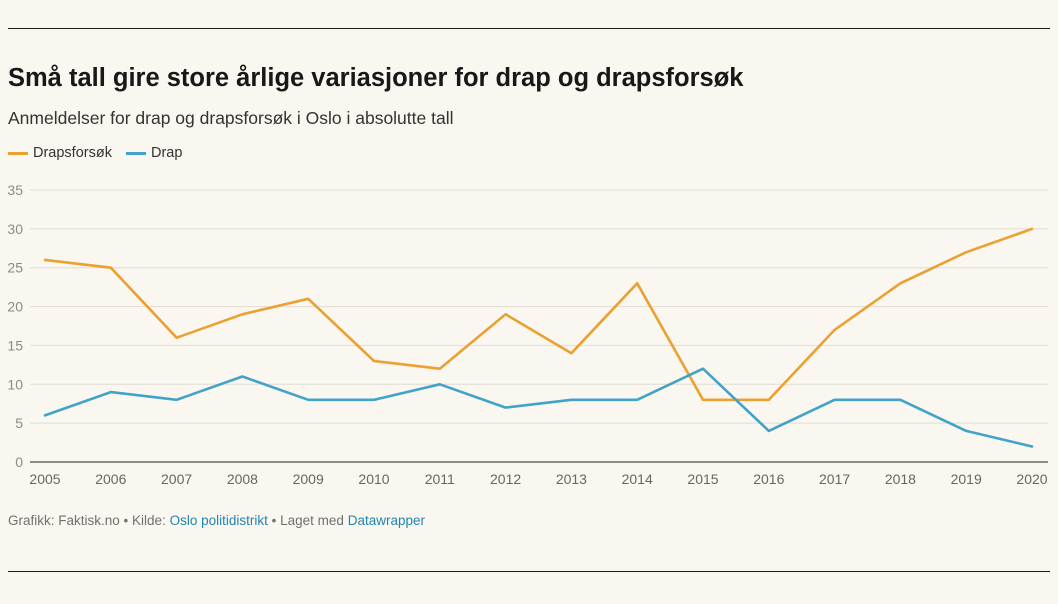 The height and width of the screenshot is (604, 1058). What do you see at coordinates (373, 479) in the screenshot?
I see `x-tick-label: 2010` at bounding box center [373, 479].